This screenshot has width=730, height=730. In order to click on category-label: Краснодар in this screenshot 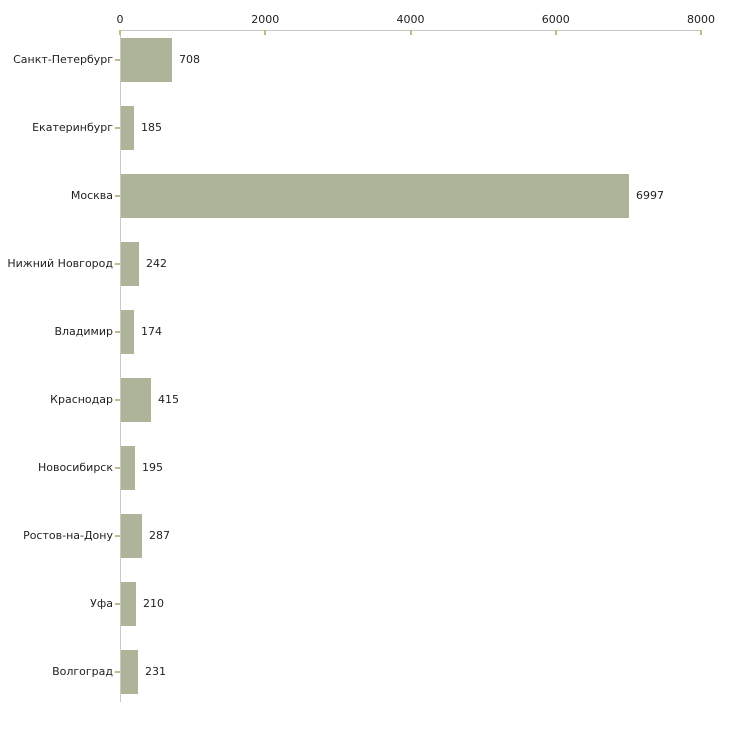, I will do `click(81, 399)`.